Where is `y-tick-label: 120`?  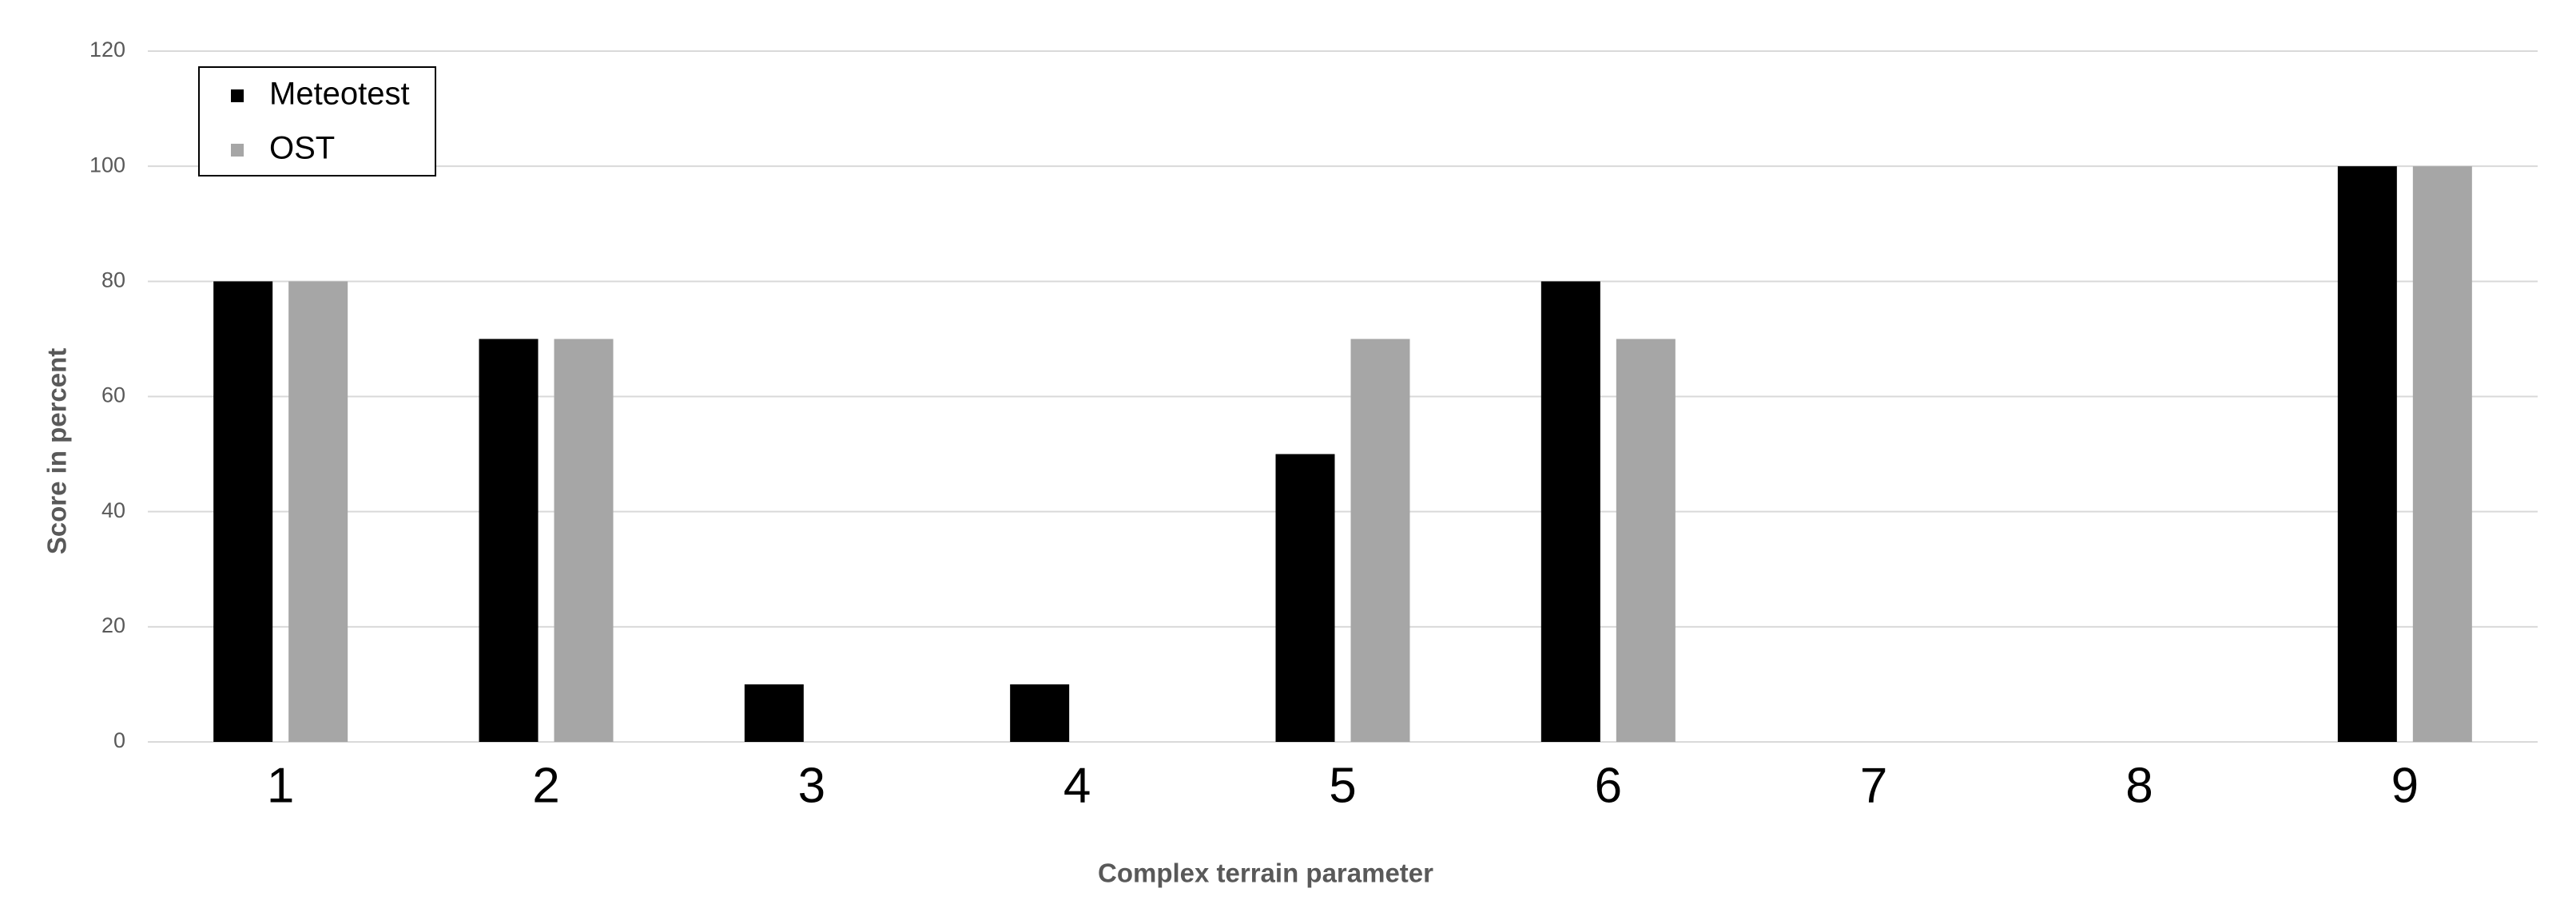
y-tick-label: 120 is located at coordinates (107, 49).